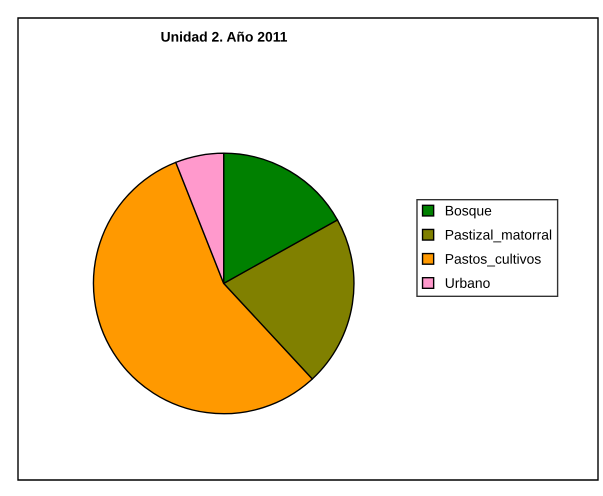 The height and width of the screenshot is (496, 603). What do you see at coordinates (493, 260) in the screenshot?
I see `legend-label: Pastos_cultivos` at bounding box center [493, 260].